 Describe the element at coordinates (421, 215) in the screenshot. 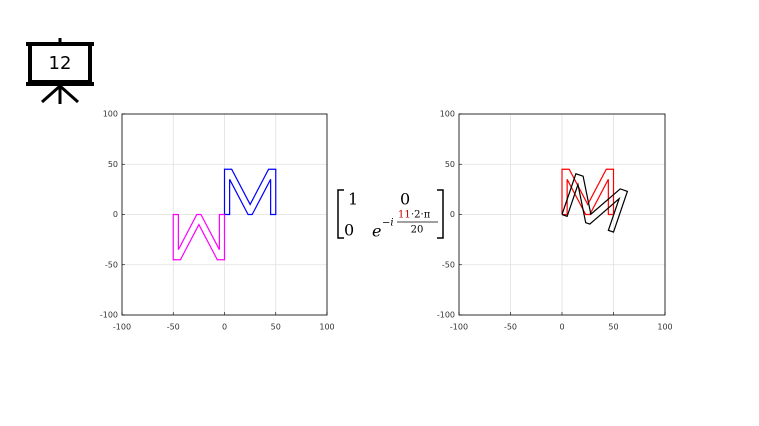

I see `matrix-numerator: ·2·π` at that location.